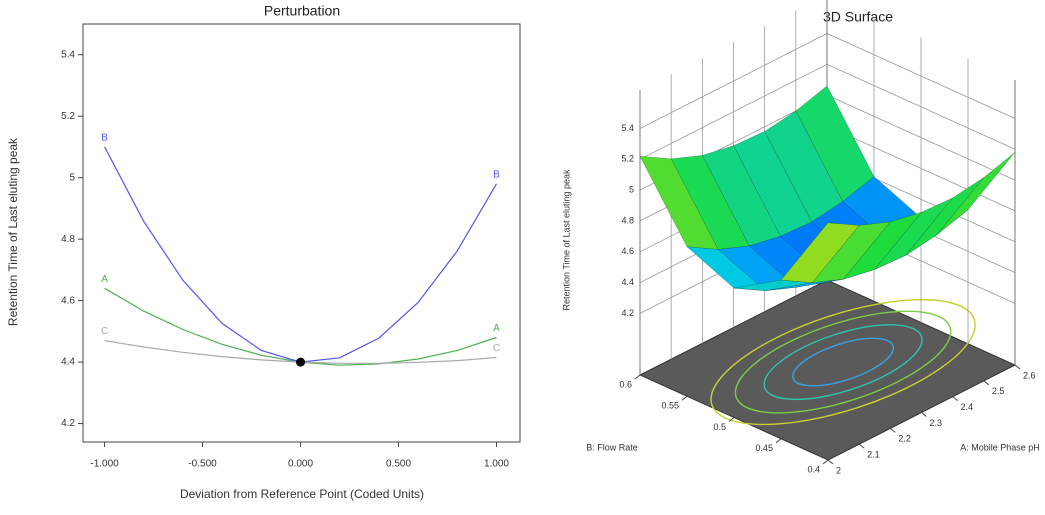 Image resolution: width=1045 pixels, height=515 pixels. Describe the element at coordinates (202, 464) in the screenshot. I see `x-tick-label: -0.500` at that location.